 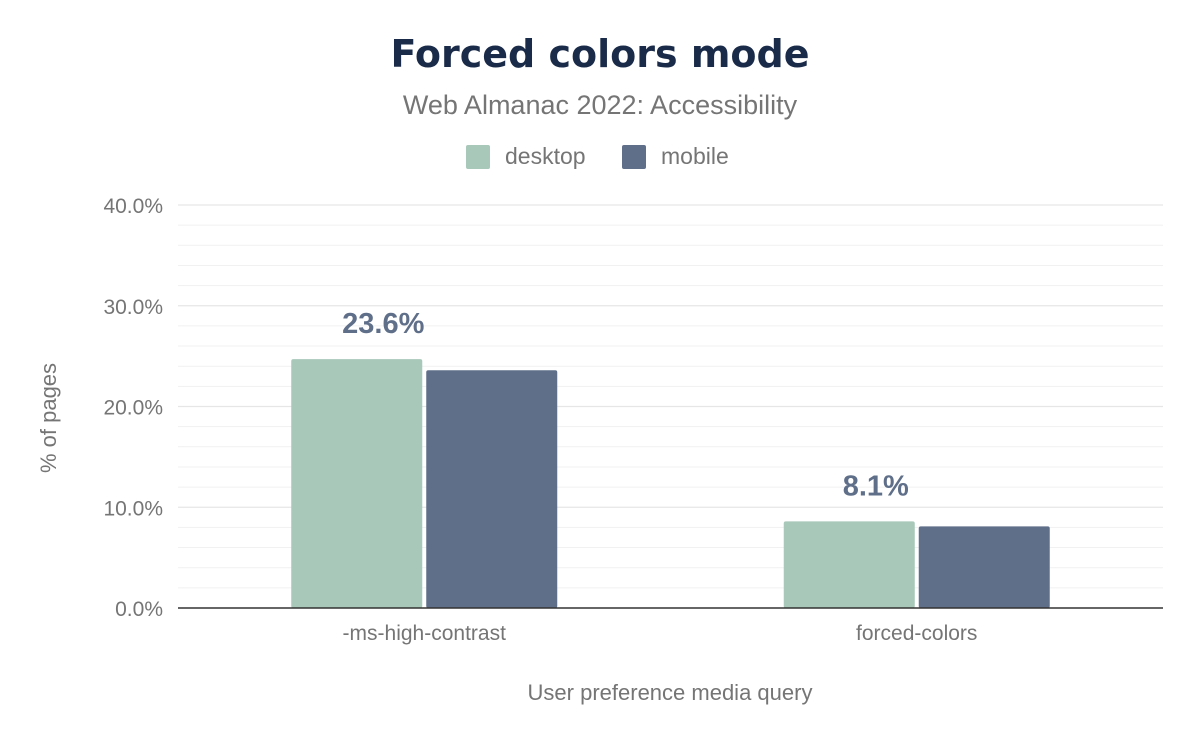 I want to click on data-label: 8.1%, so click(x=876, y=486).